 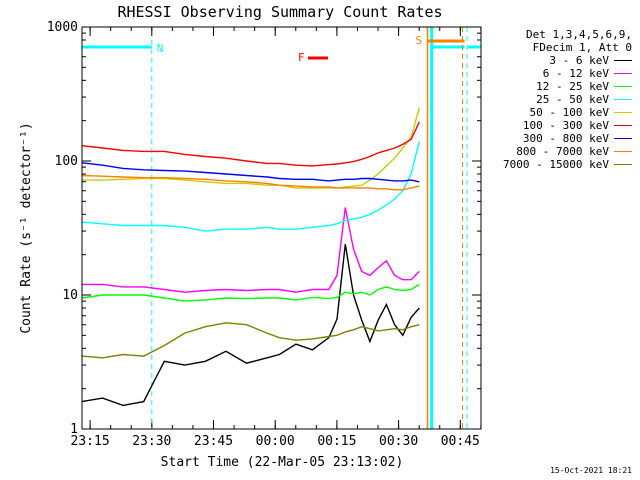 I want to click on y-axis-label: Count Rate (s⁻¹ detector⁻¹), so click(x=26, y=227).